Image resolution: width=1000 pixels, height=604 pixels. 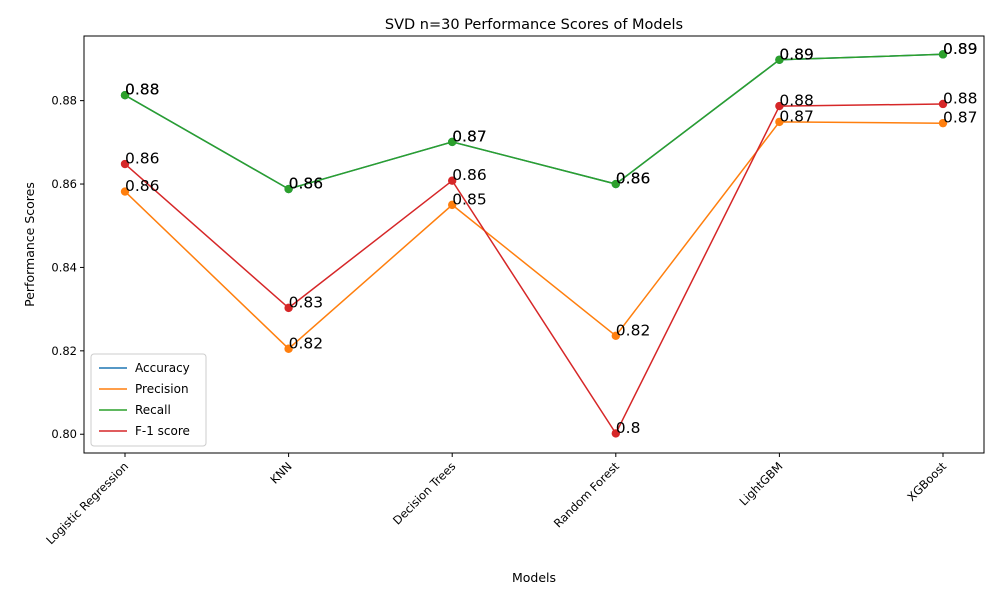 What do you see at coordinates (153, 410) in the screenshot?
I see `legend-label: Recall` at bounding box center [153, 410].